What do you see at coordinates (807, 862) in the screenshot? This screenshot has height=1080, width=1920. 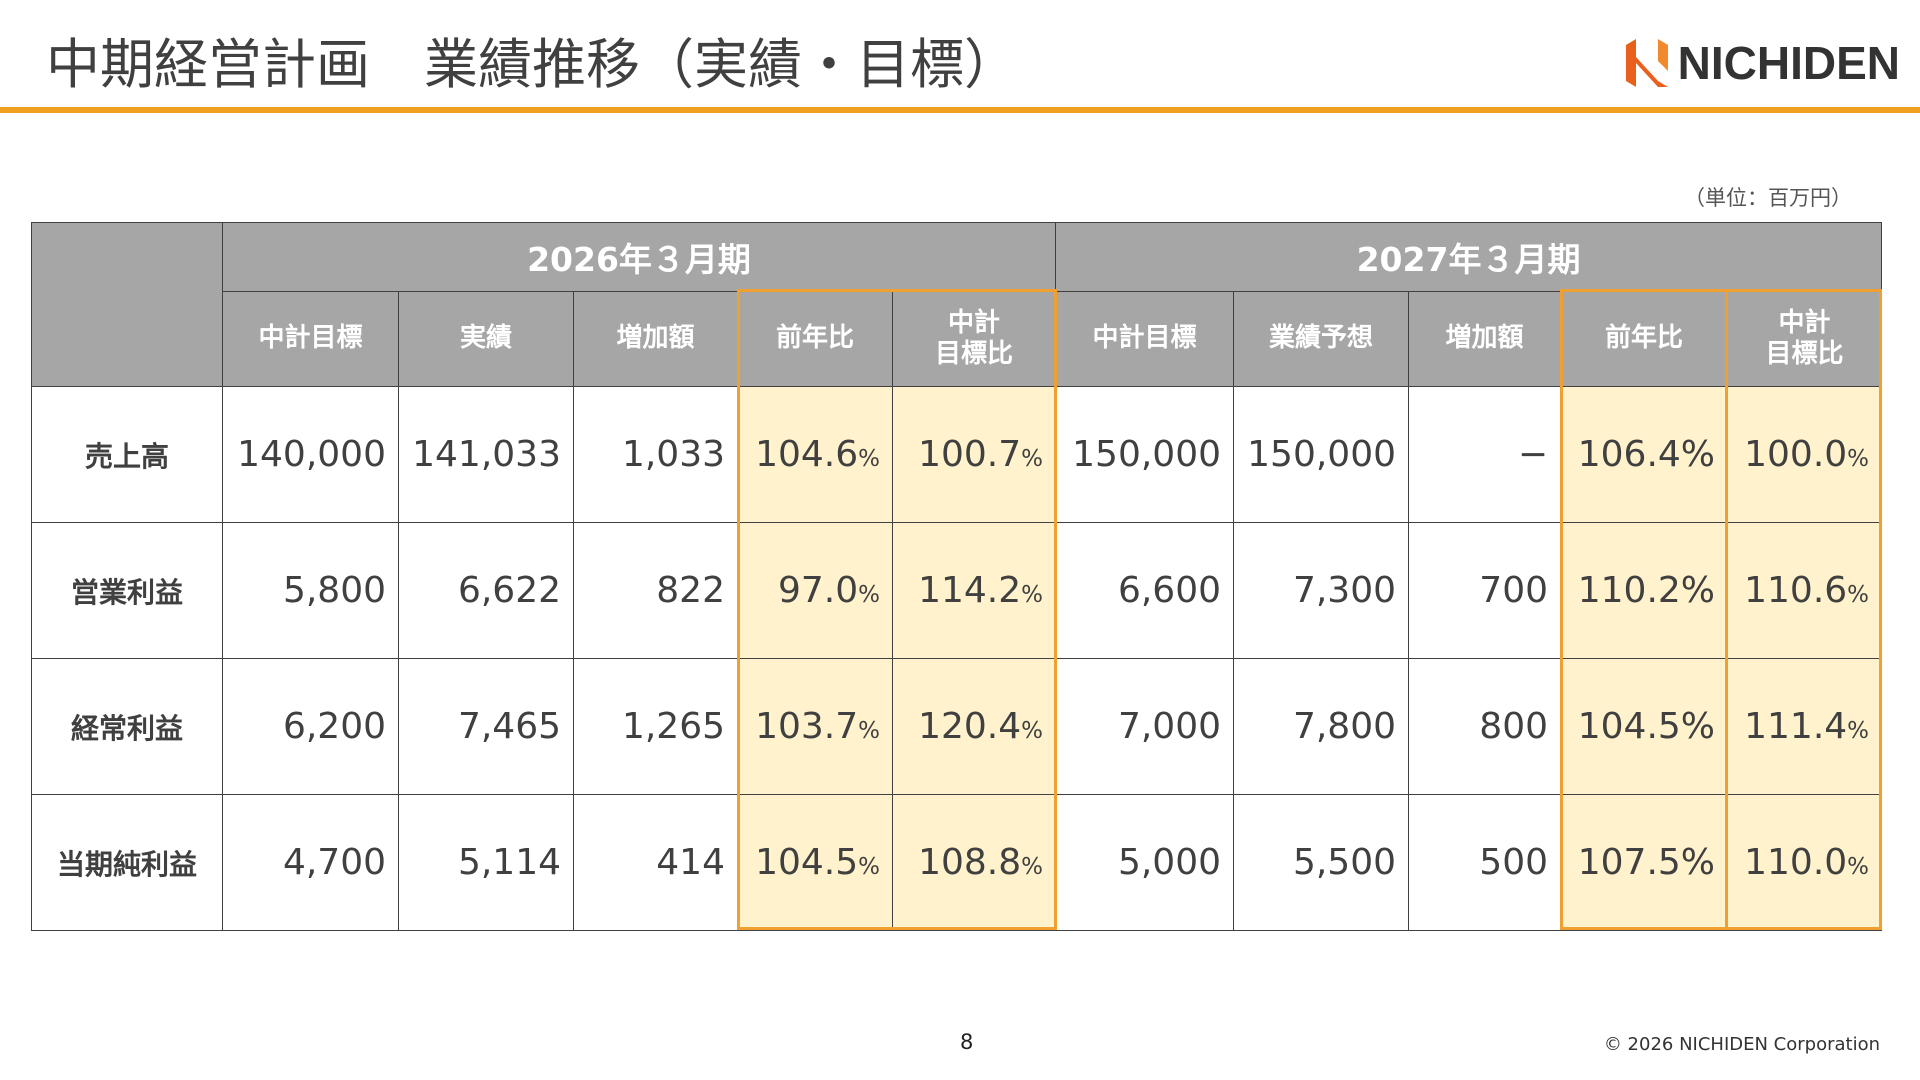 I see `cell-value: 104.5` at bounding box center [807, 862].